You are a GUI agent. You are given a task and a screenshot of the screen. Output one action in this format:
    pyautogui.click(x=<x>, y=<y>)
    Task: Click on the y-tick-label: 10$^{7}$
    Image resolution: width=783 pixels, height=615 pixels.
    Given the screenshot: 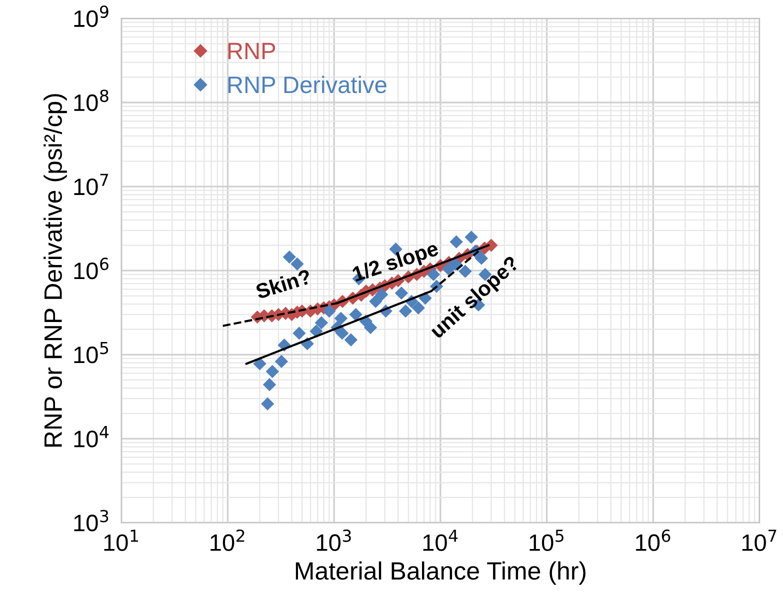 What is the action you would take?
    pyautogui.click(x=91, y=185)
    